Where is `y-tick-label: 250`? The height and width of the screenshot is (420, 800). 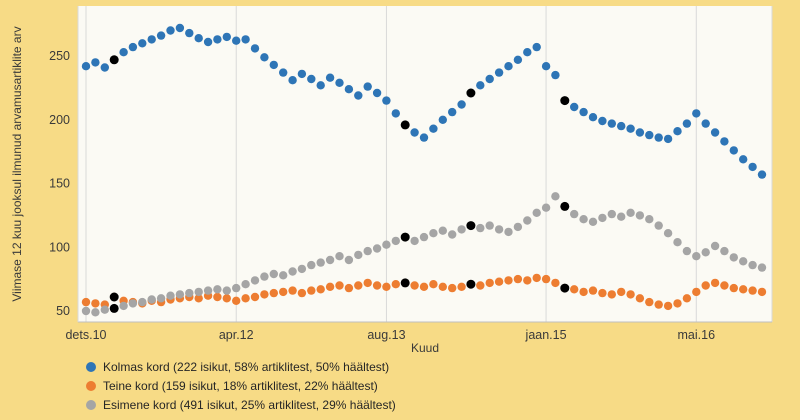 y-tick-label: 250 is located at coordinates (59, 56).